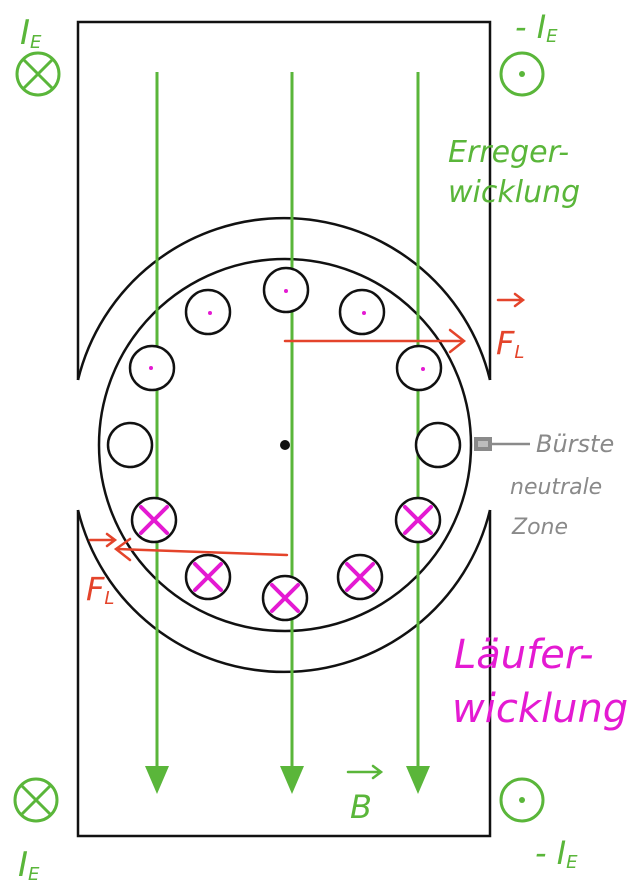 The height and width of the screenshot is (887, 631). I want to click on conductor-neutral-right, so click(438, 445).